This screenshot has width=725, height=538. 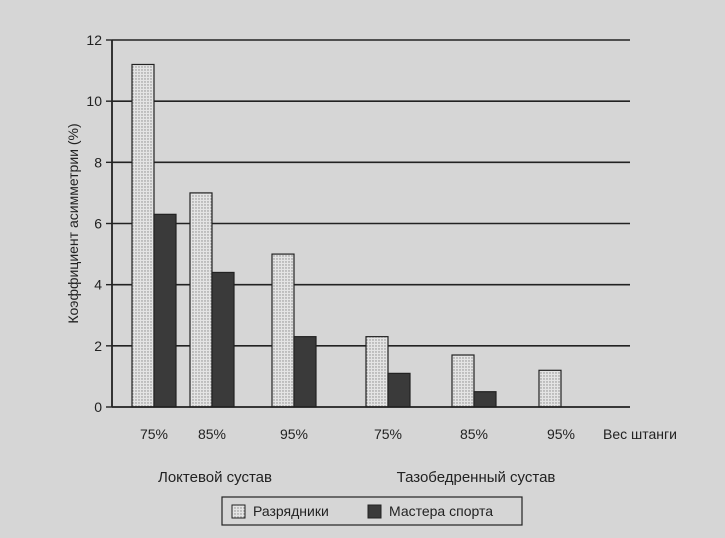 I want to click on y-tick-label: 8, so click(x=98, y=162).